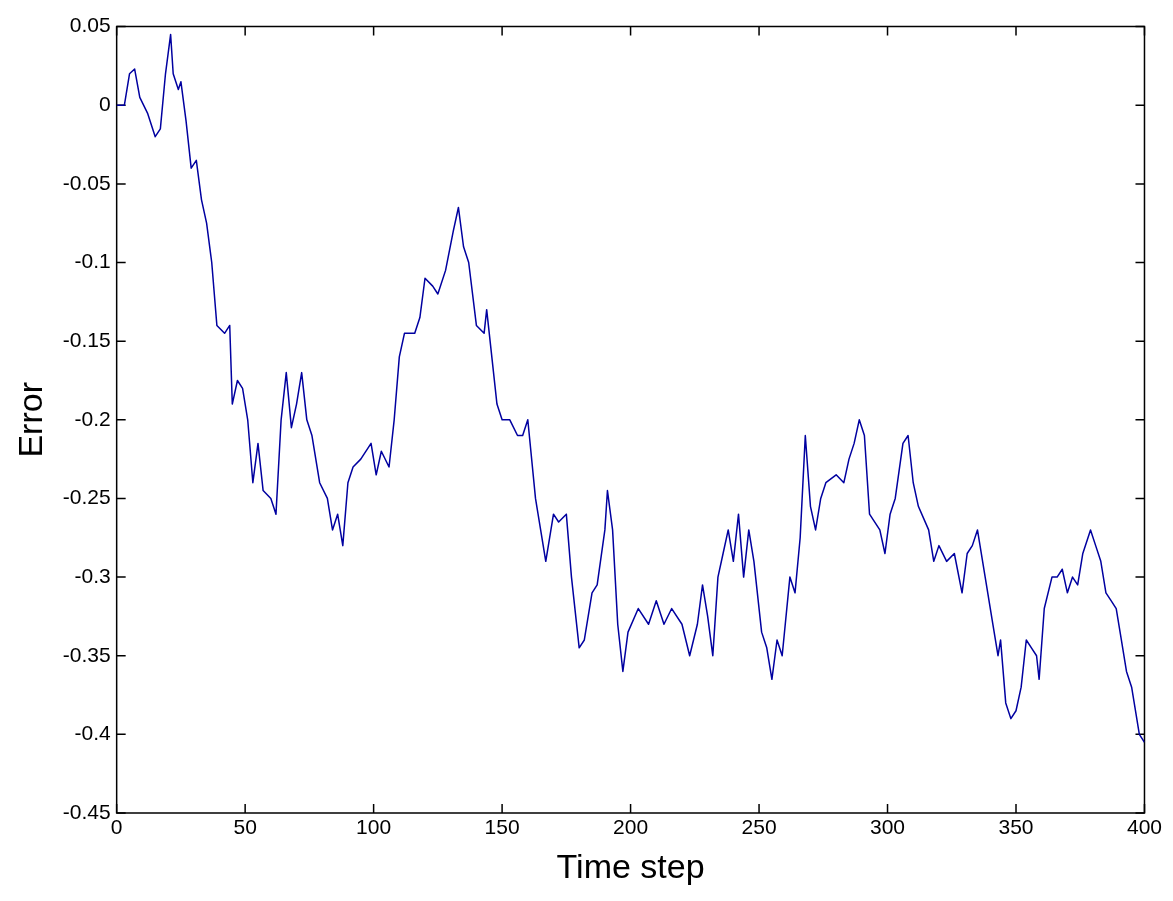  I want to click on x-tick-label: 300, so click(888, 827).